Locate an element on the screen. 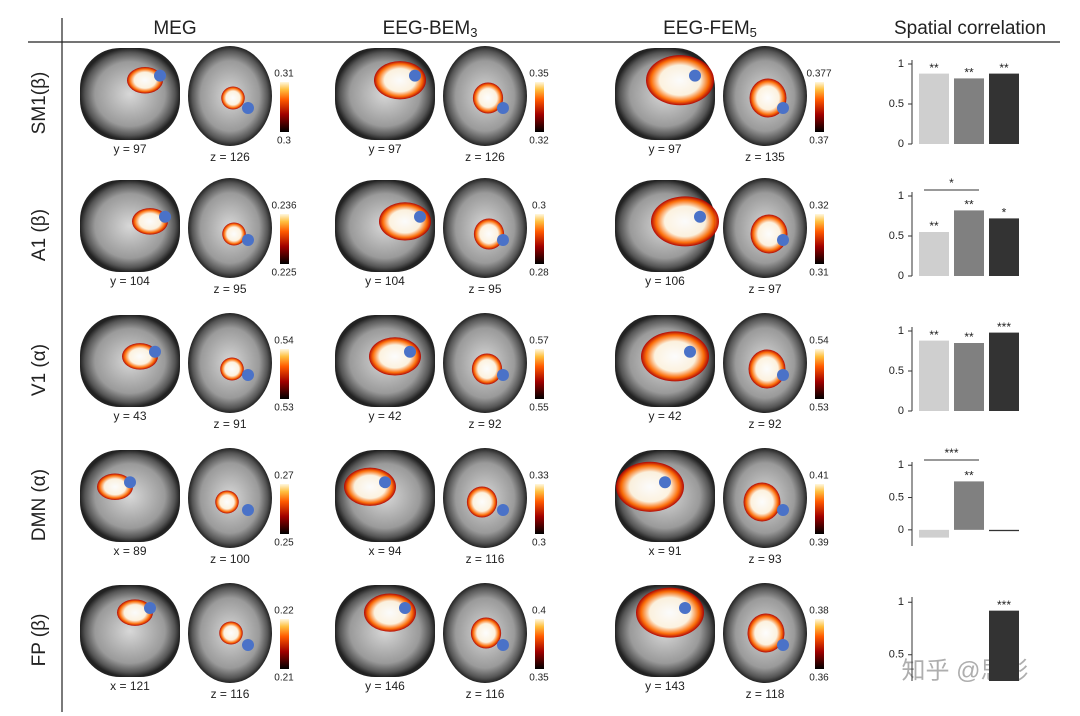  column-header-text: MEG is located at coordinates (174, 28).